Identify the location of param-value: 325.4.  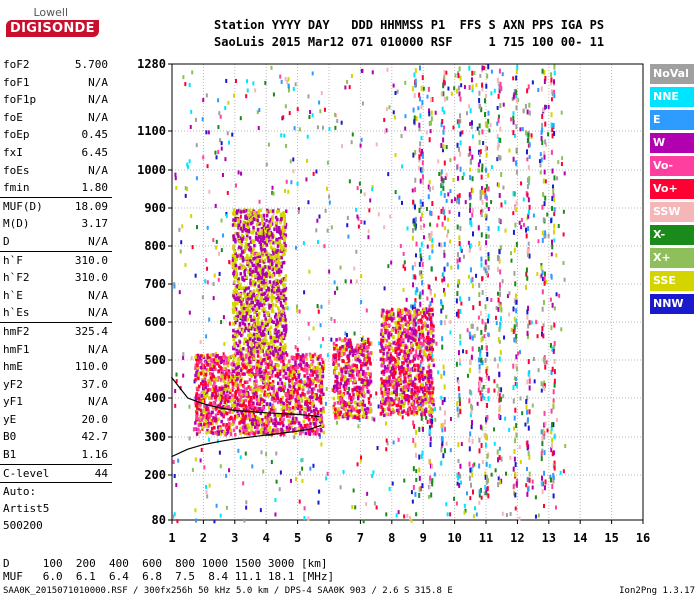
(91, 331).